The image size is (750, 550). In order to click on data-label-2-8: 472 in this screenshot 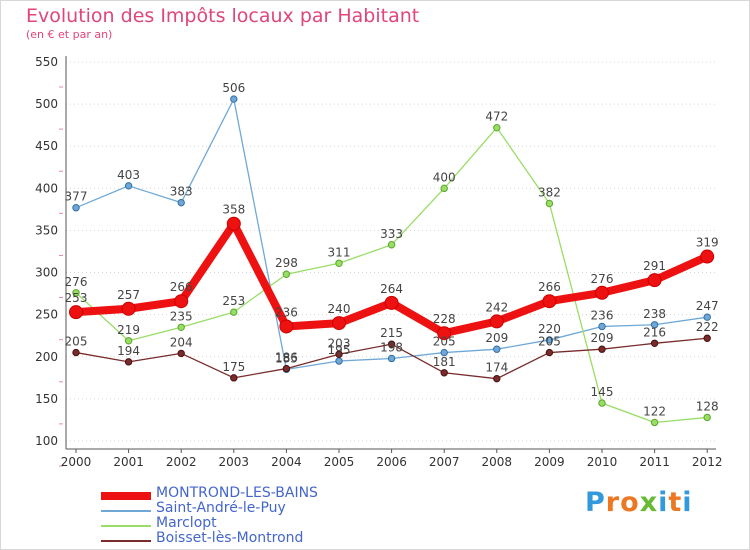, I will do `click(496, 117)`.